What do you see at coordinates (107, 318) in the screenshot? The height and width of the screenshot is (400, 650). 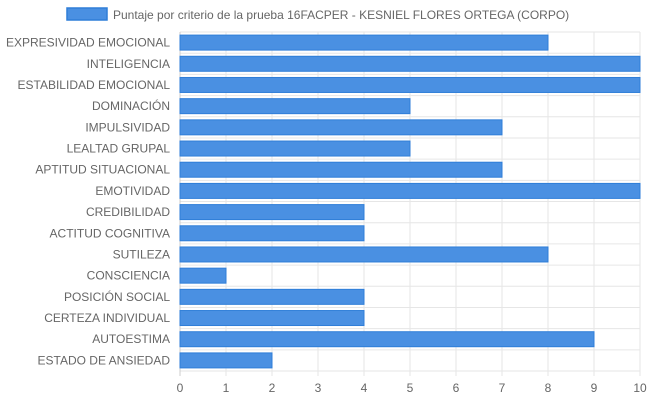 I see `category-label: CERTEZA INDIVIDUAL` at bounding box center [107, 318].